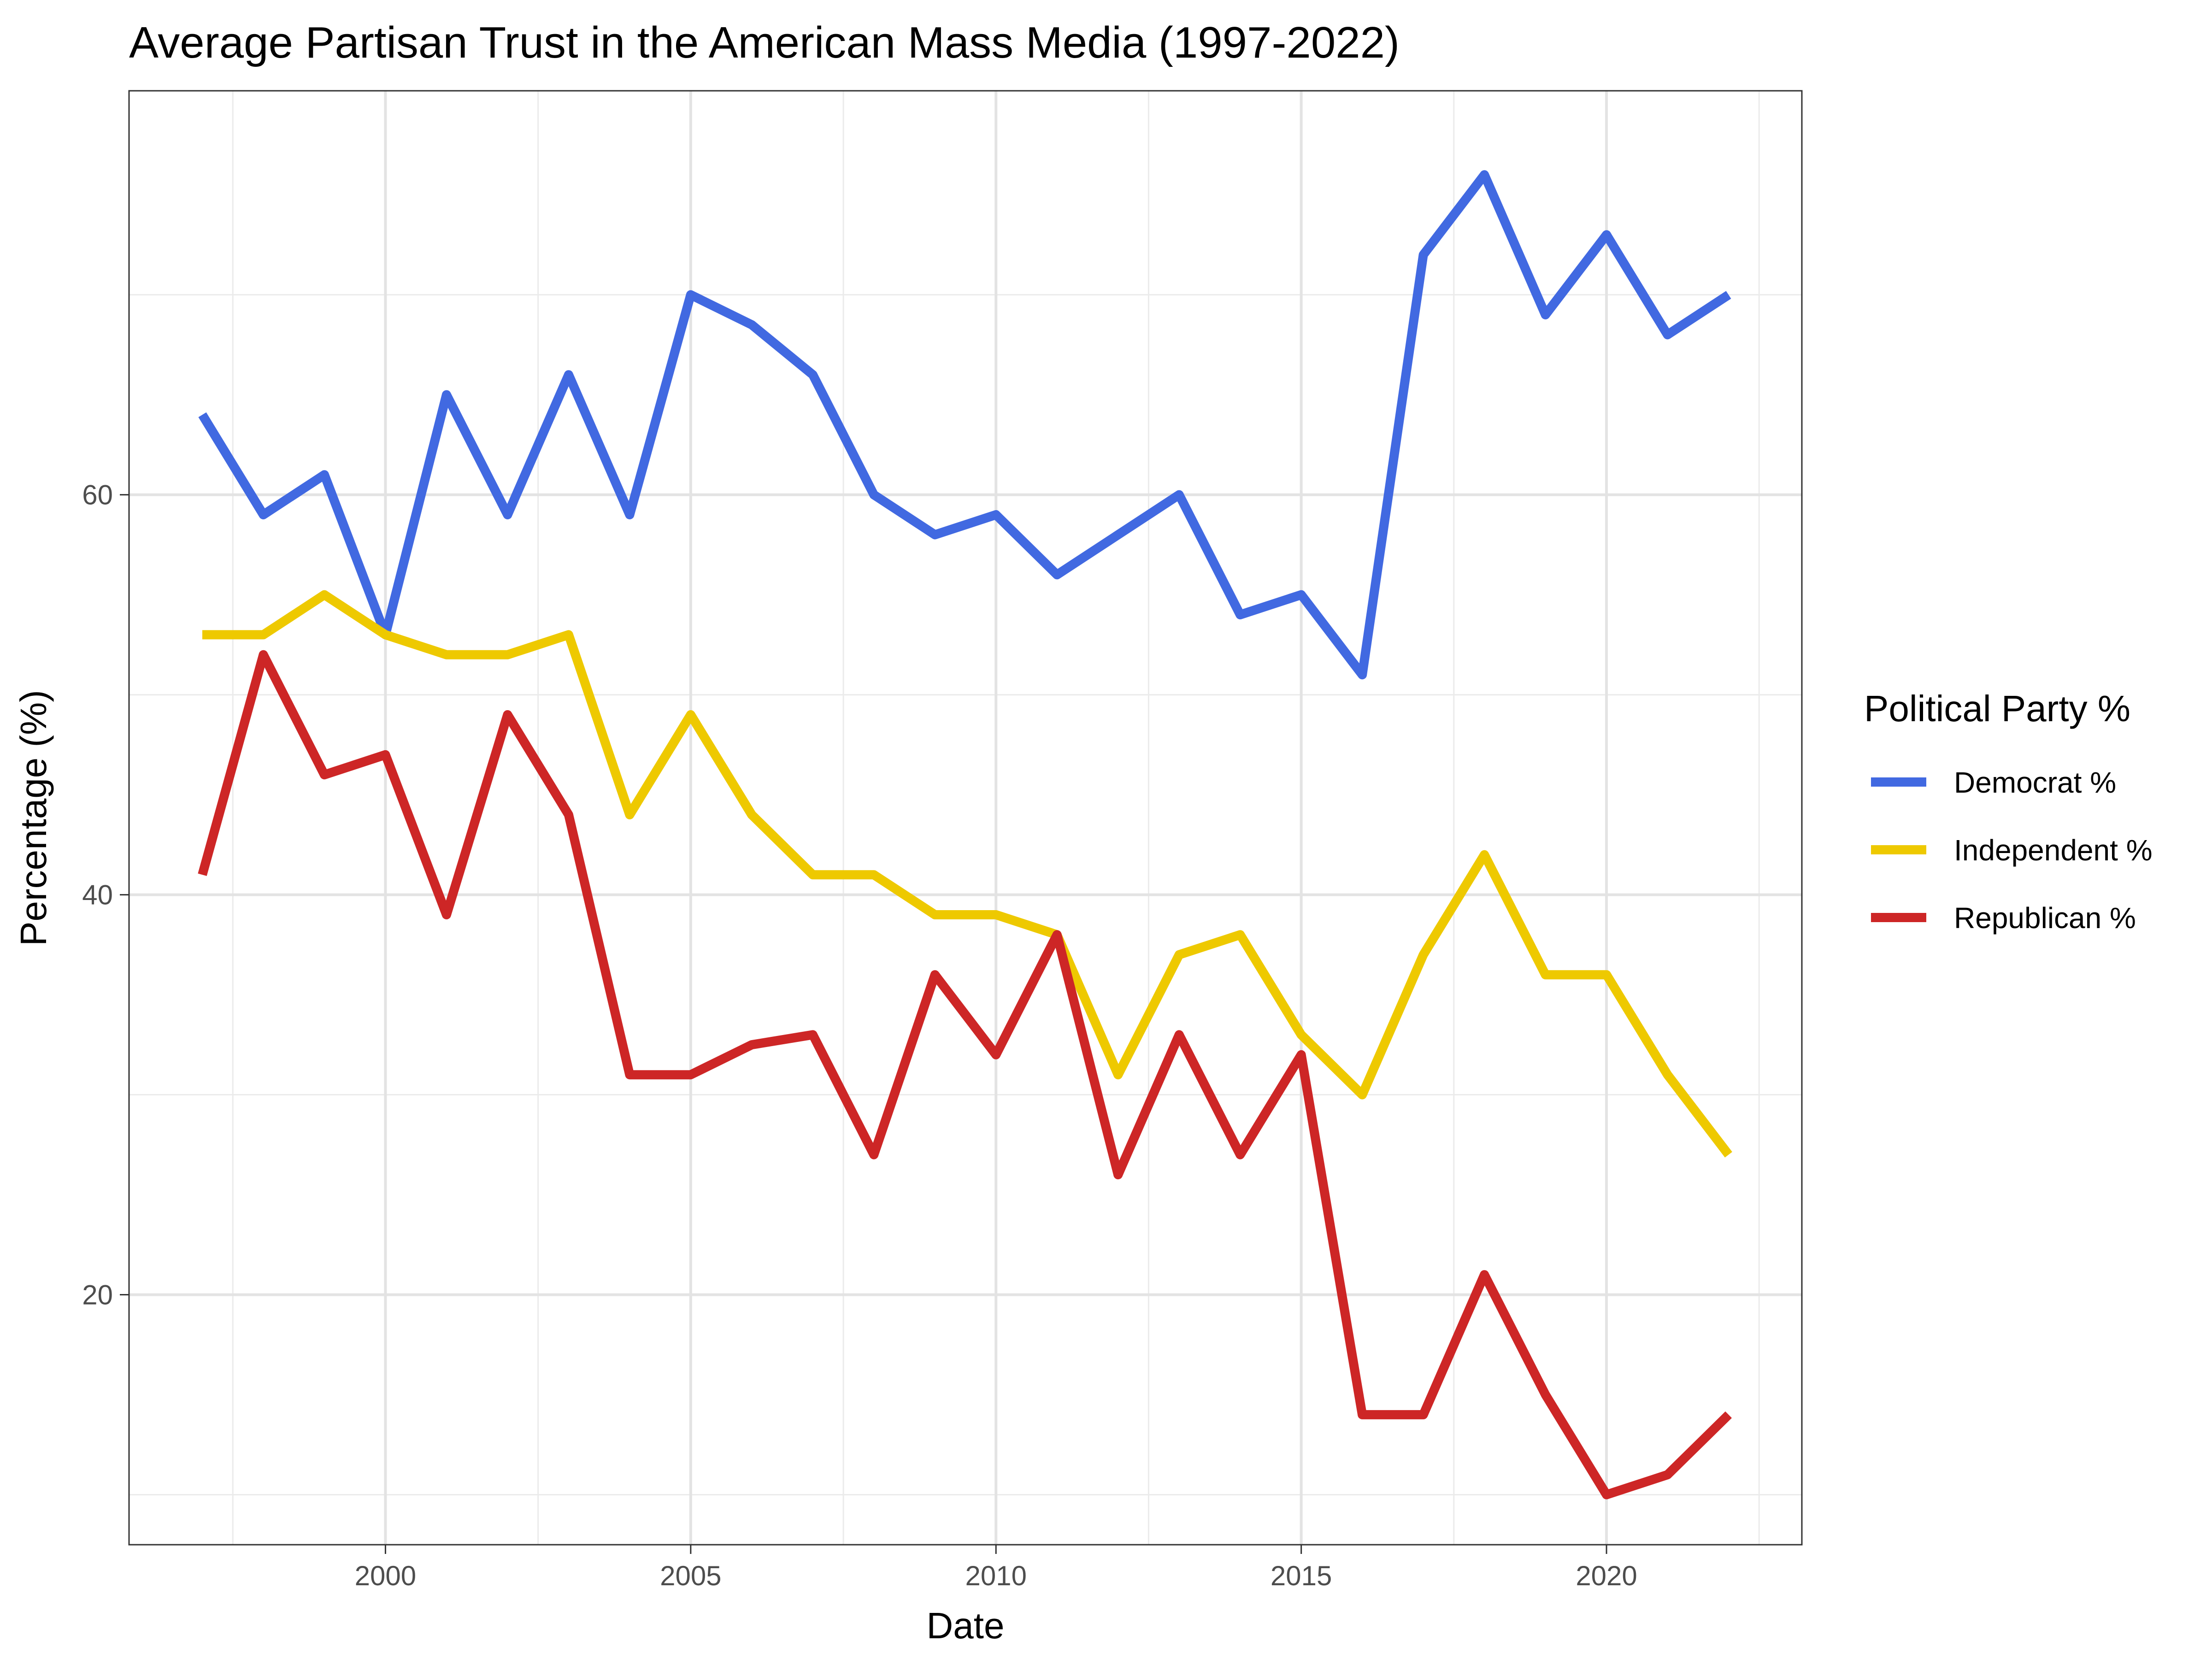 This screenshot has height=1659, width=2212. What do you see at coordinates (97, 495) in the screenshot?
I see `y-tick-label: 60` at bounding box center [97, 495].